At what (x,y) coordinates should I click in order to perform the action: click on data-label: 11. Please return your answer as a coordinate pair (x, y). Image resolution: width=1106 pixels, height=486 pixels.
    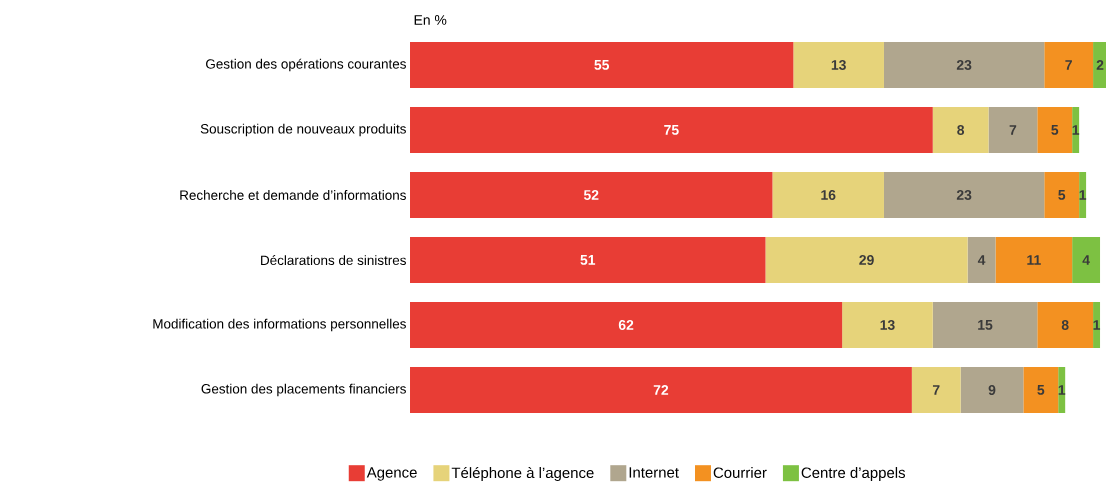
    Looking at the image, I should click on (1034, 260).